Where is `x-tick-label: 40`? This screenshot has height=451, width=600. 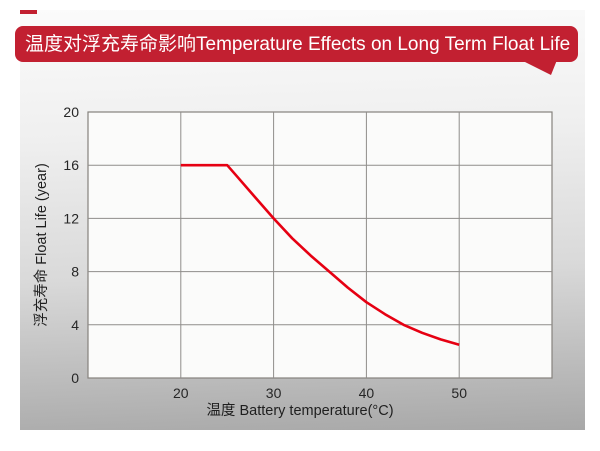
x-tick-label: 40 is located at coordinates (367, 393).